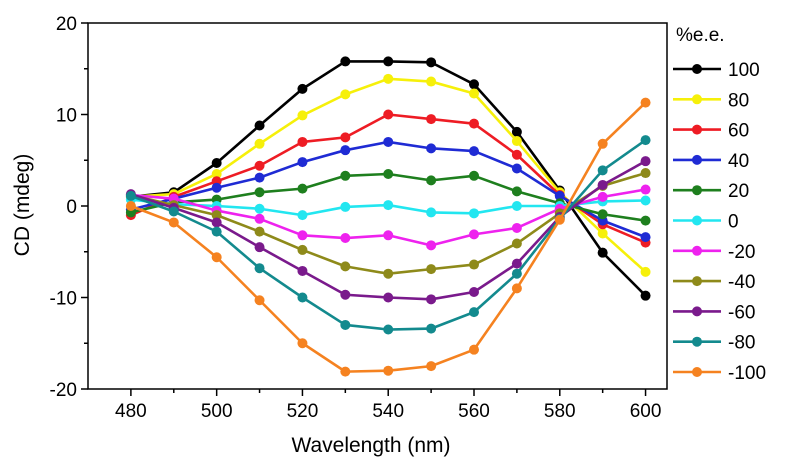  What do you see at coordinates (741, 282) in the screenshot?
I see `legend-label: -40` at bounding box center [741, 282].